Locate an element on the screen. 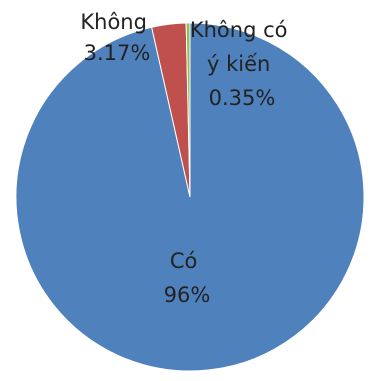 This screenshot has height=381, width=375. slice-label-khong-name: Không is located at coordinates (113, 22).